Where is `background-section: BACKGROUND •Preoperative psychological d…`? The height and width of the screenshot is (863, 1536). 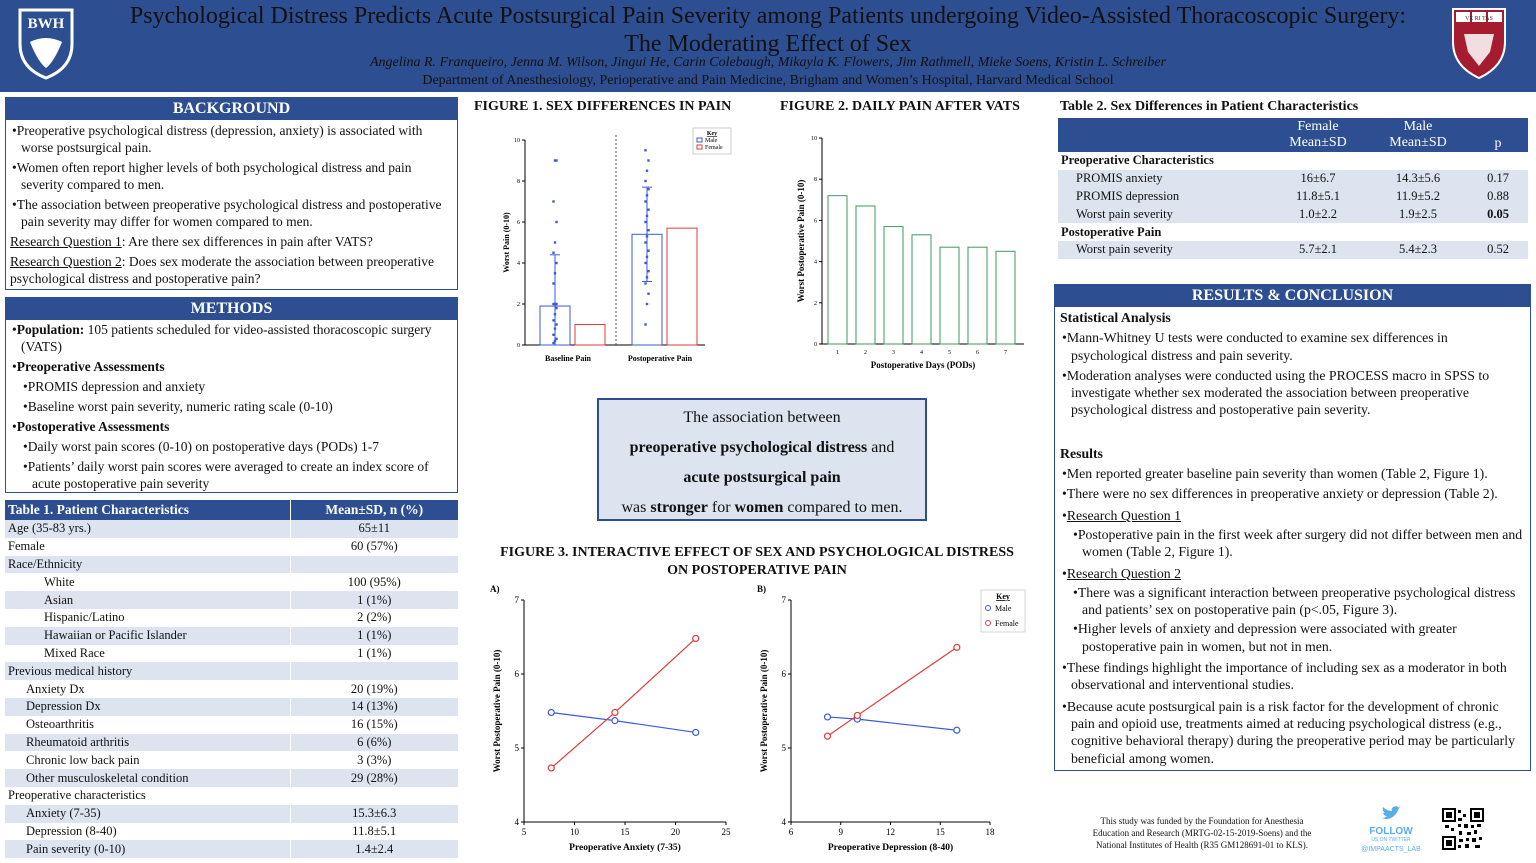 background-section: BACKGROUND •Preoperative psychological d… is located at coordinates (231, 193).